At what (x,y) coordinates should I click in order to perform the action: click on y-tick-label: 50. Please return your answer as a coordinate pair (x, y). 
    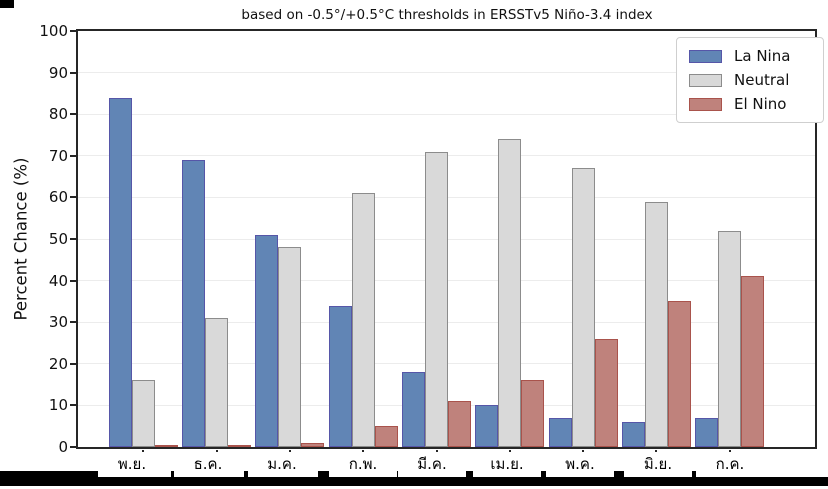
    Looking at the image, I should click on (58, 239).